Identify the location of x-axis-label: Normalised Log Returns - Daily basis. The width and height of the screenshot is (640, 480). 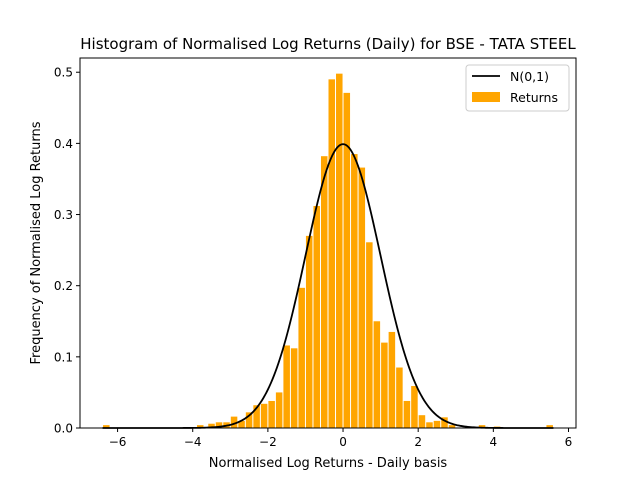
(328, 463).